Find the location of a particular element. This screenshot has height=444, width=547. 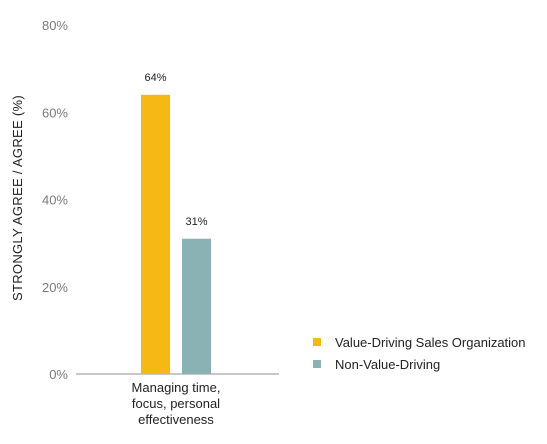

y-axis-label: STRONGLY AGREE / AGREE (%) is located at coordinates (17, 198).